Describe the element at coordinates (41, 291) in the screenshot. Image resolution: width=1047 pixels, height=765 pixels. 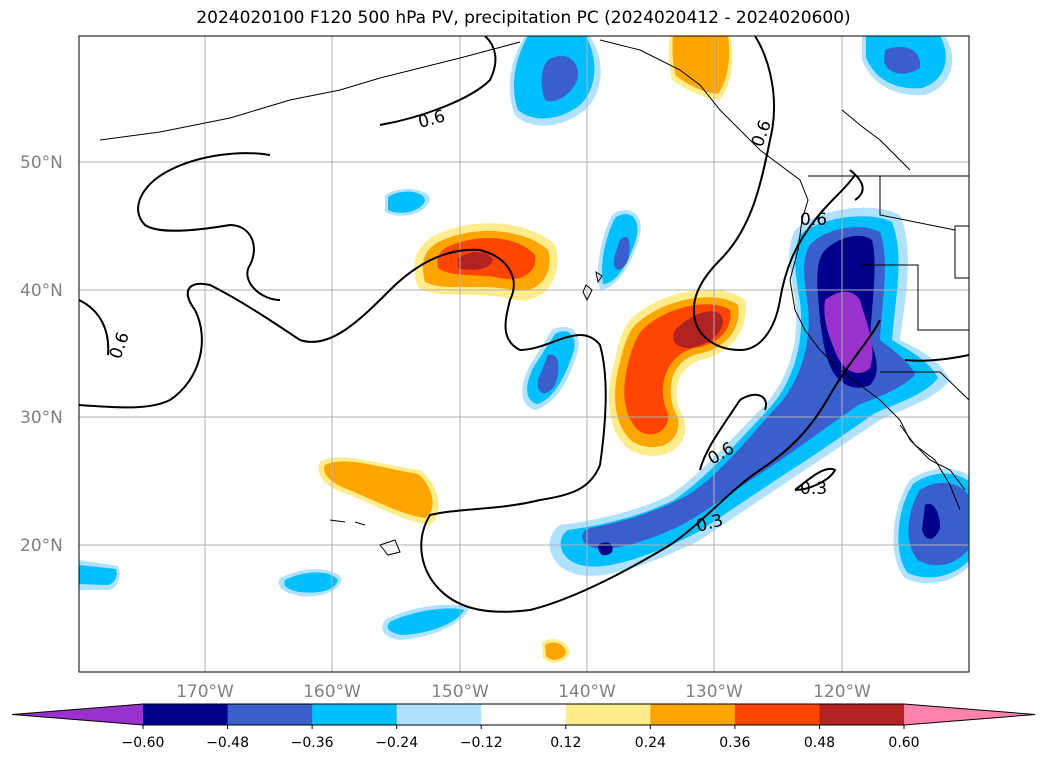
I see `lat-label: 40°N` at that location.